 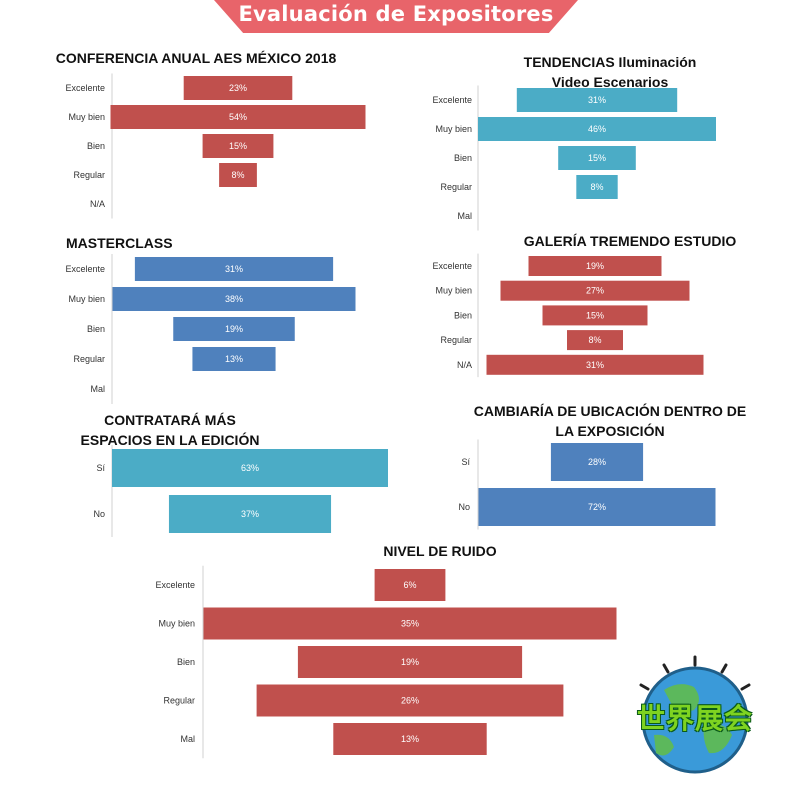 I want to click on data-label: 46%, so click(x=597, y=129).